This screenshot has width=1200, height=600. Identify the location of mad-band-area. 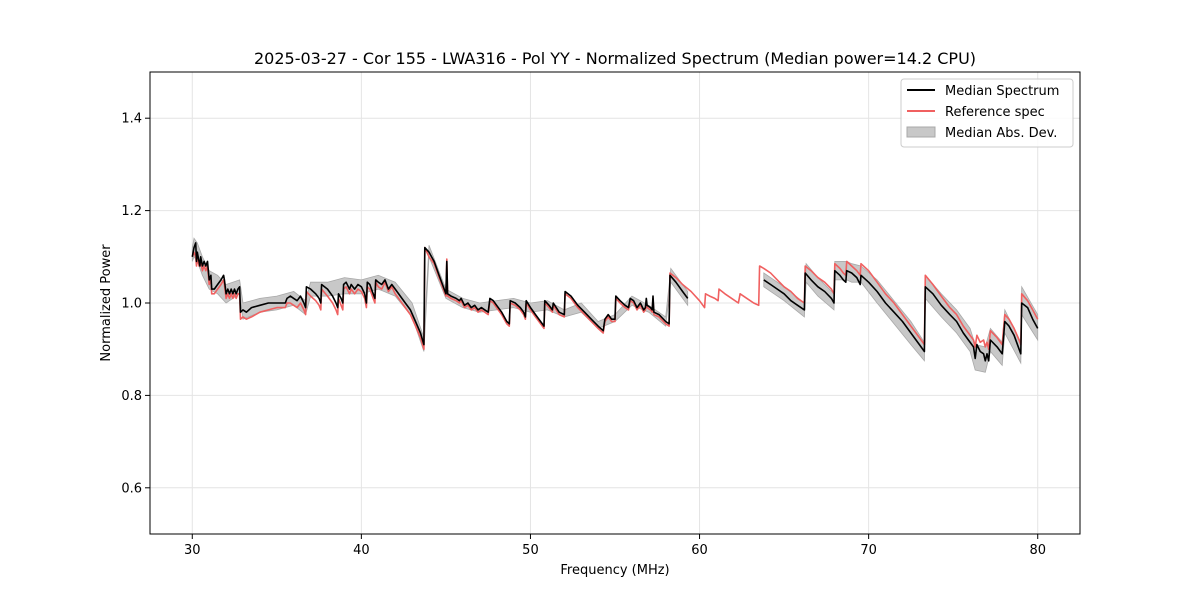
(901, 316).